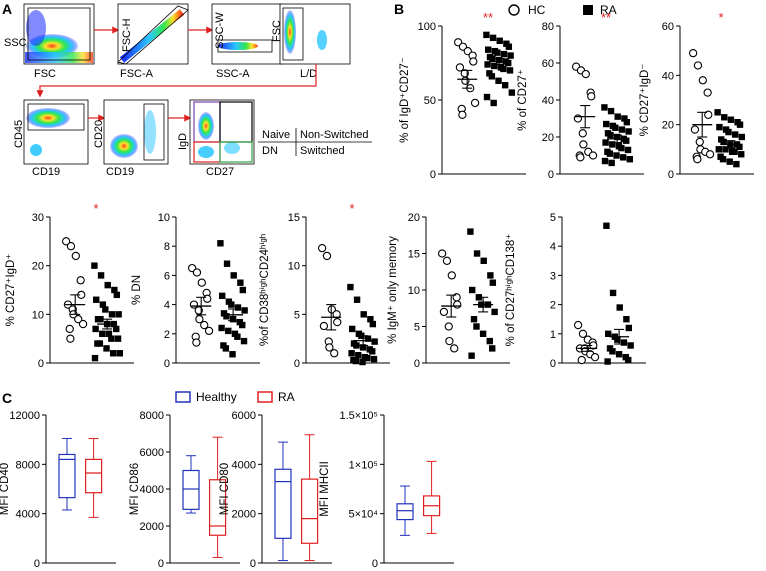  What do you see at coordinates (188, 90) in the screenshot?
I see `flow-gating: SSC FSC FSC-H FSC-A SSC-W SSC-A FS` at bounding box center [188, 90].